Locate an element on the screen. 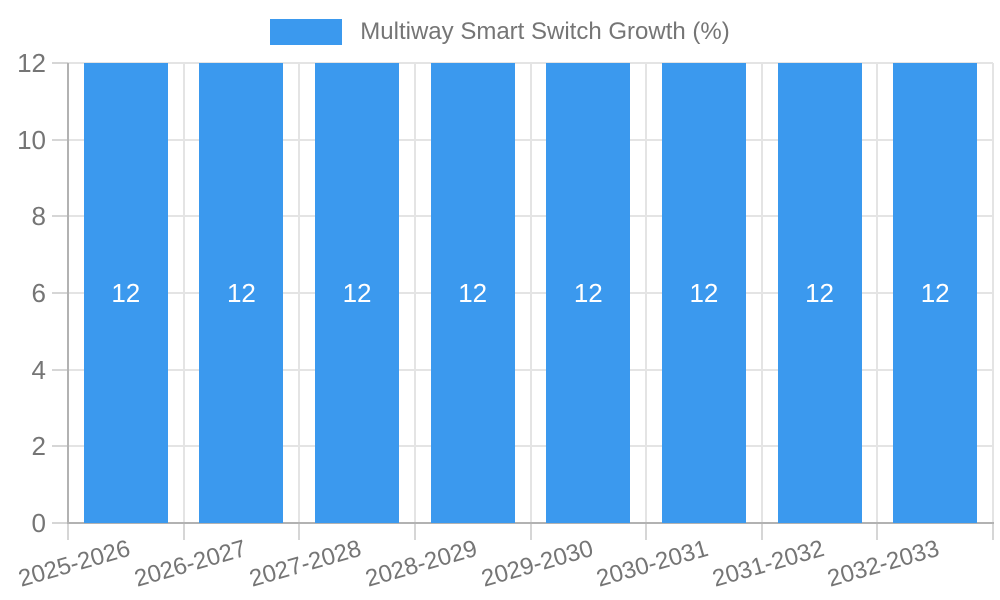 This screenshot has width=1000, height=600. y-axis-label: 12 is located at coordinates (31, 63).